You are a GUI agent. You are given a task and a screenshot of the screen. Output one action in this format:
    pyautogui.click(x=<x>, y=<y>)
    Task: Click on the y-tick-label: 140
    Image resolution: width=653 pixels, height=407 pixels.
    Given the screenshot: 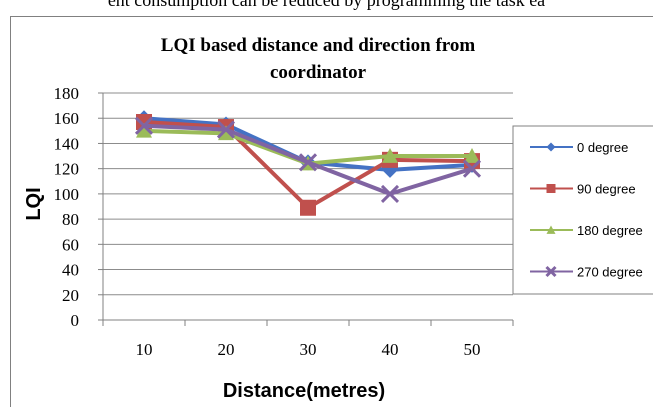 What is the action you would take?
    pyautogui.click(x=67, y=143)
    